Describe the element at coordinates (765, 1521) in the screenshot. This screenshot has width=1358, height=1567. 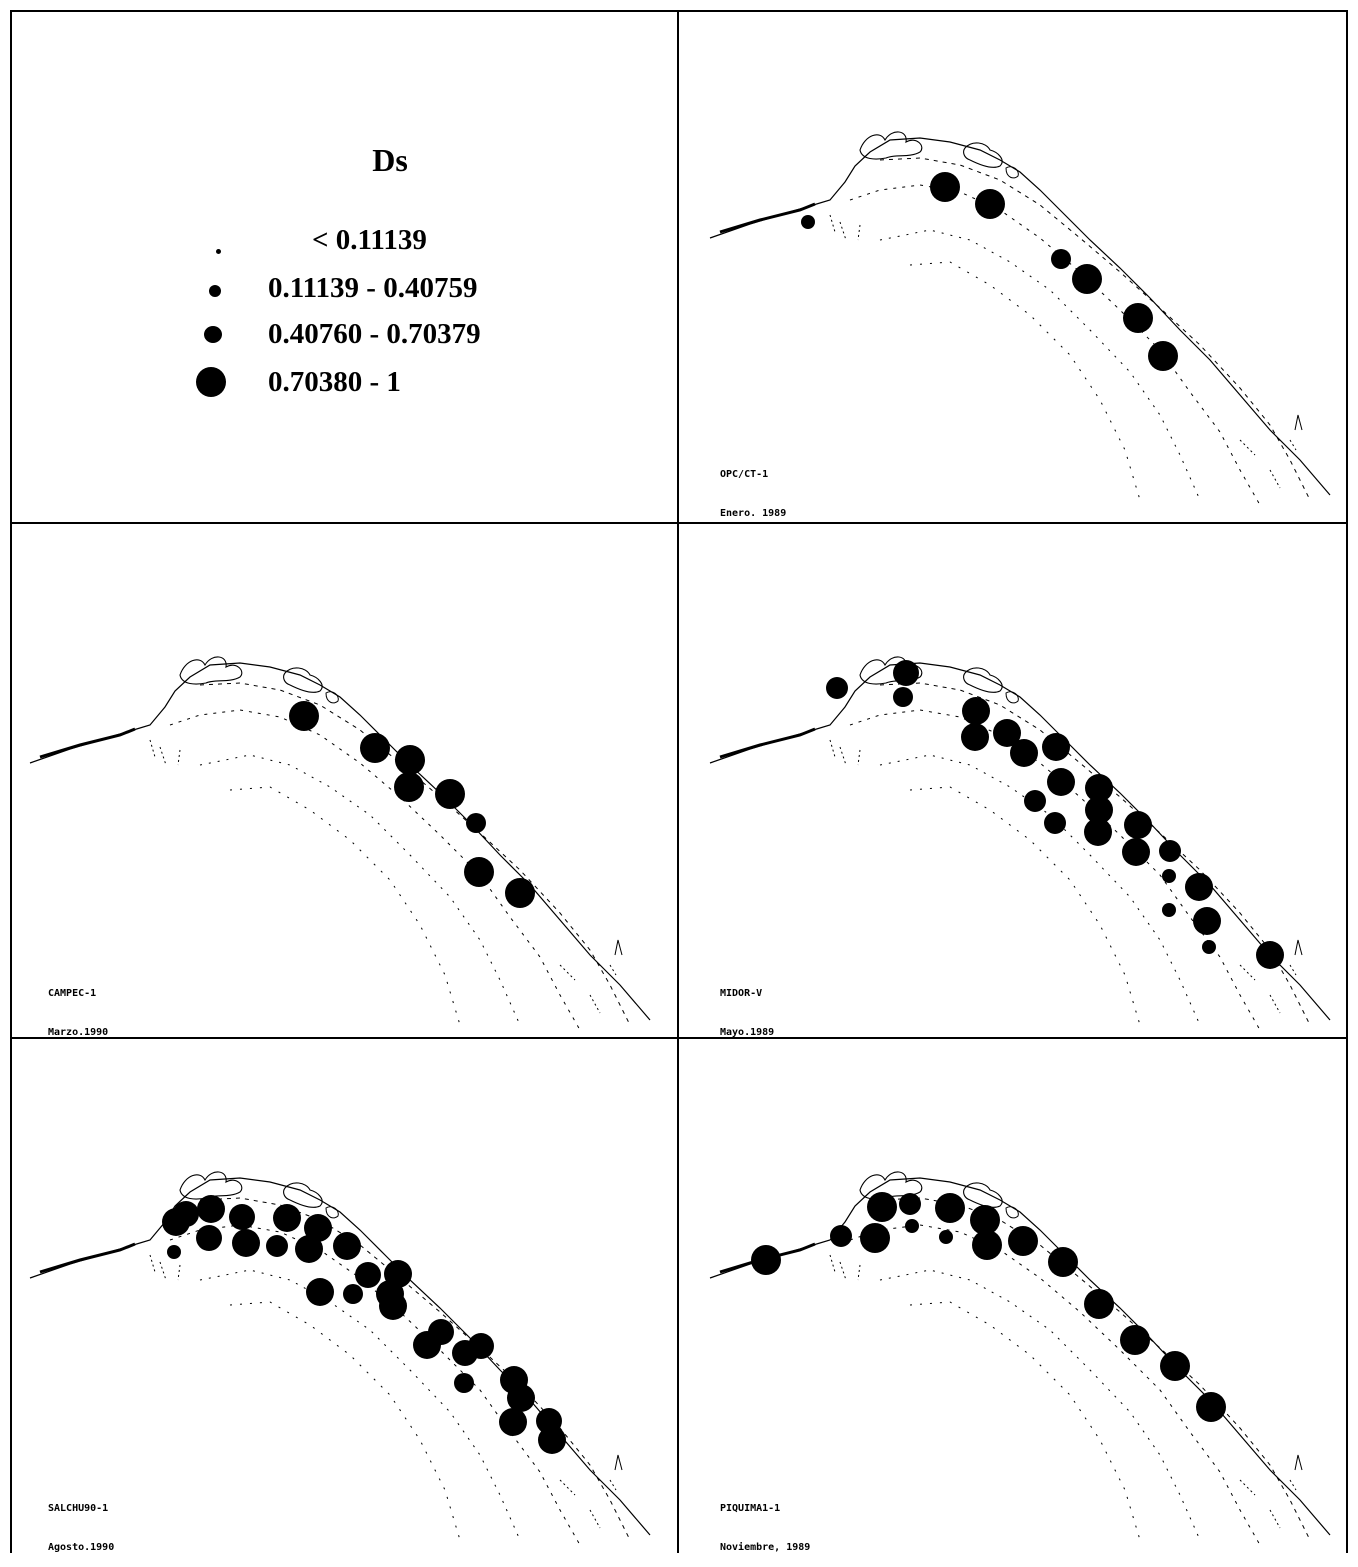
I see `panel-5-caption: PIQUIMA1-1 Noviembre, 1989` at that location.